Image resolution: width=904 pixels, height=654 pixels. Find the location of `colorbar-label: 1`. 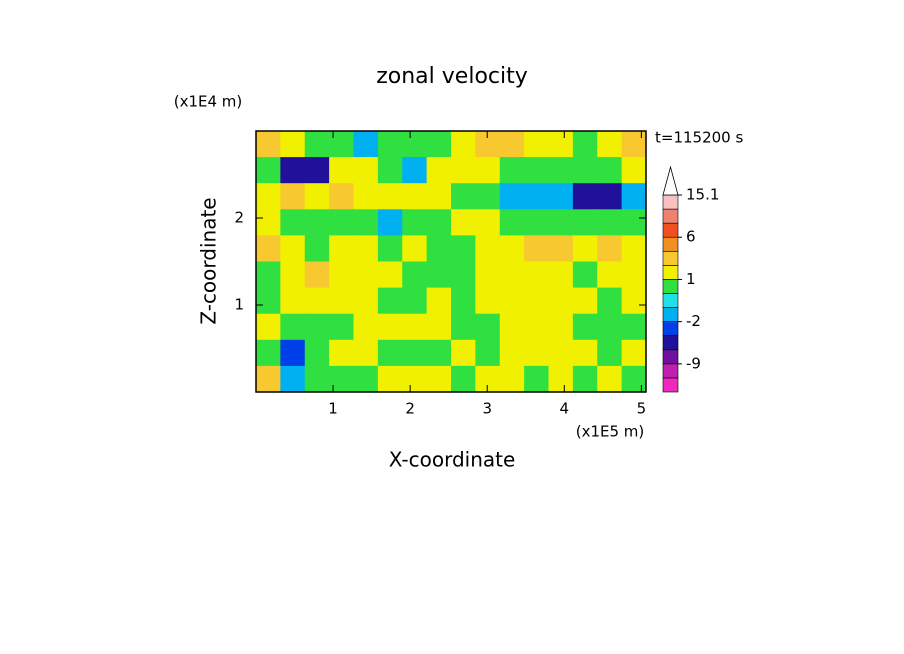

colorbar-label: 1 is located at coordinates (691, 279).